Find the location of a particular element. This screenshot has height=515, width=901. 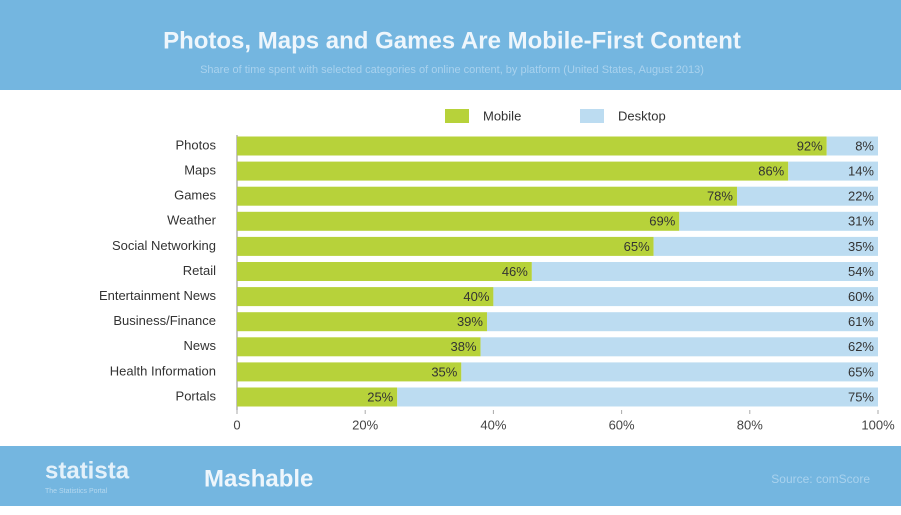

value-label: 69% is located at coordinates (662, 221).